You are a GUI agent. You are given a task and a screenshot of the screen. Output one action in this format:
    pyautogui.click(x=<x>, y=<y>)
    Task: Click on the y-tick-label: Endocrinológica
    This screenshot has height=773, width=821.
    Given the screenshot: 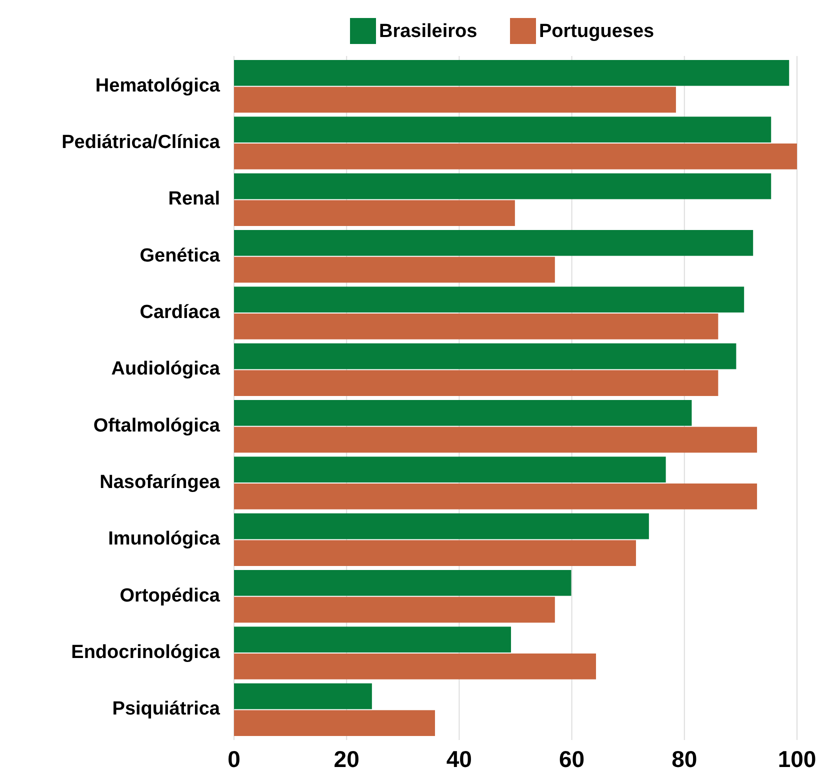 What is the action you would take?
    pyautogui.click(x=145, y=653)
    